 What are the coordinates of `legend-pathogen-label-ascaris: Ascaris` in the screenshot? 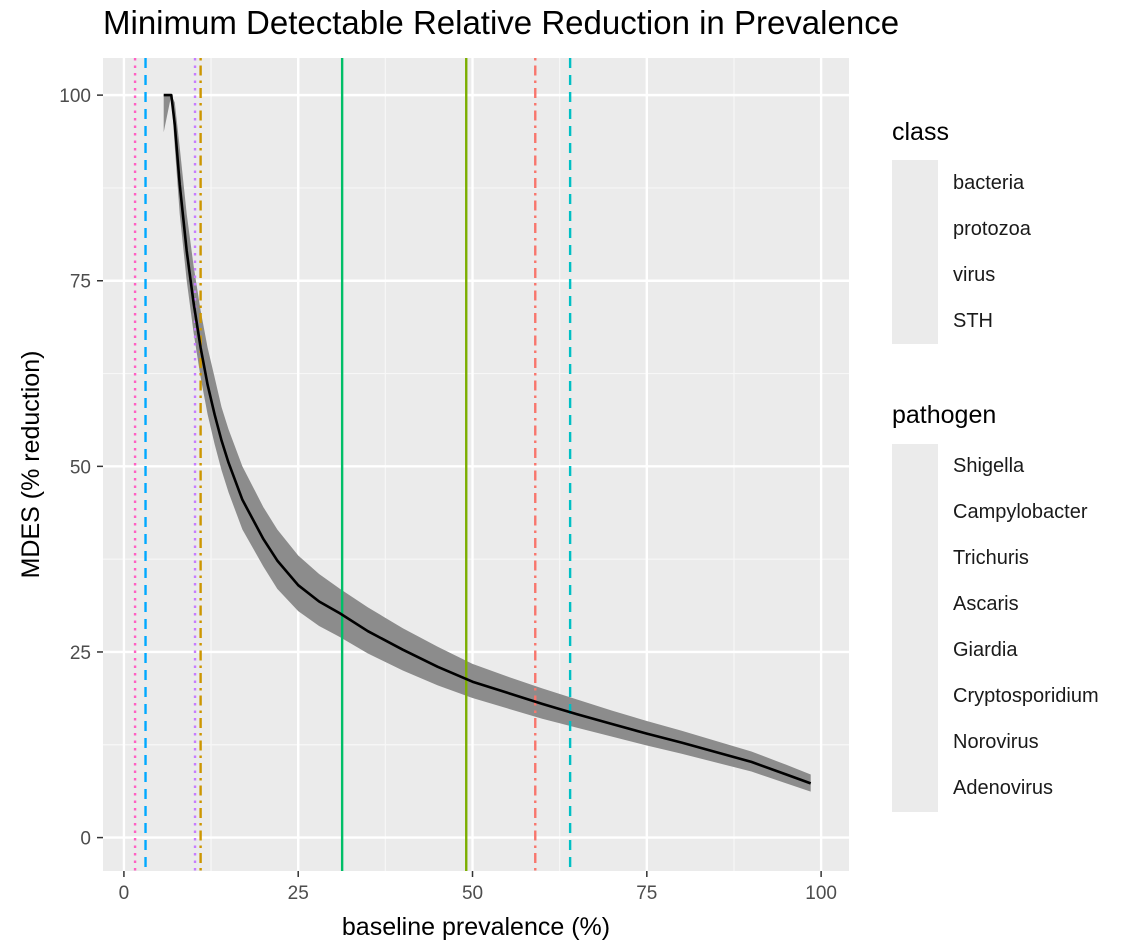 It's located at (986, 604).